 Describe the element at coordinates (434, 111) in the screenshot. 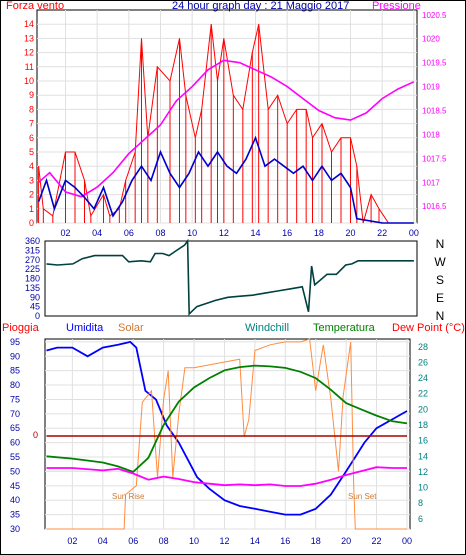

I see `pressure-tick-label: 1018.5` at that location.